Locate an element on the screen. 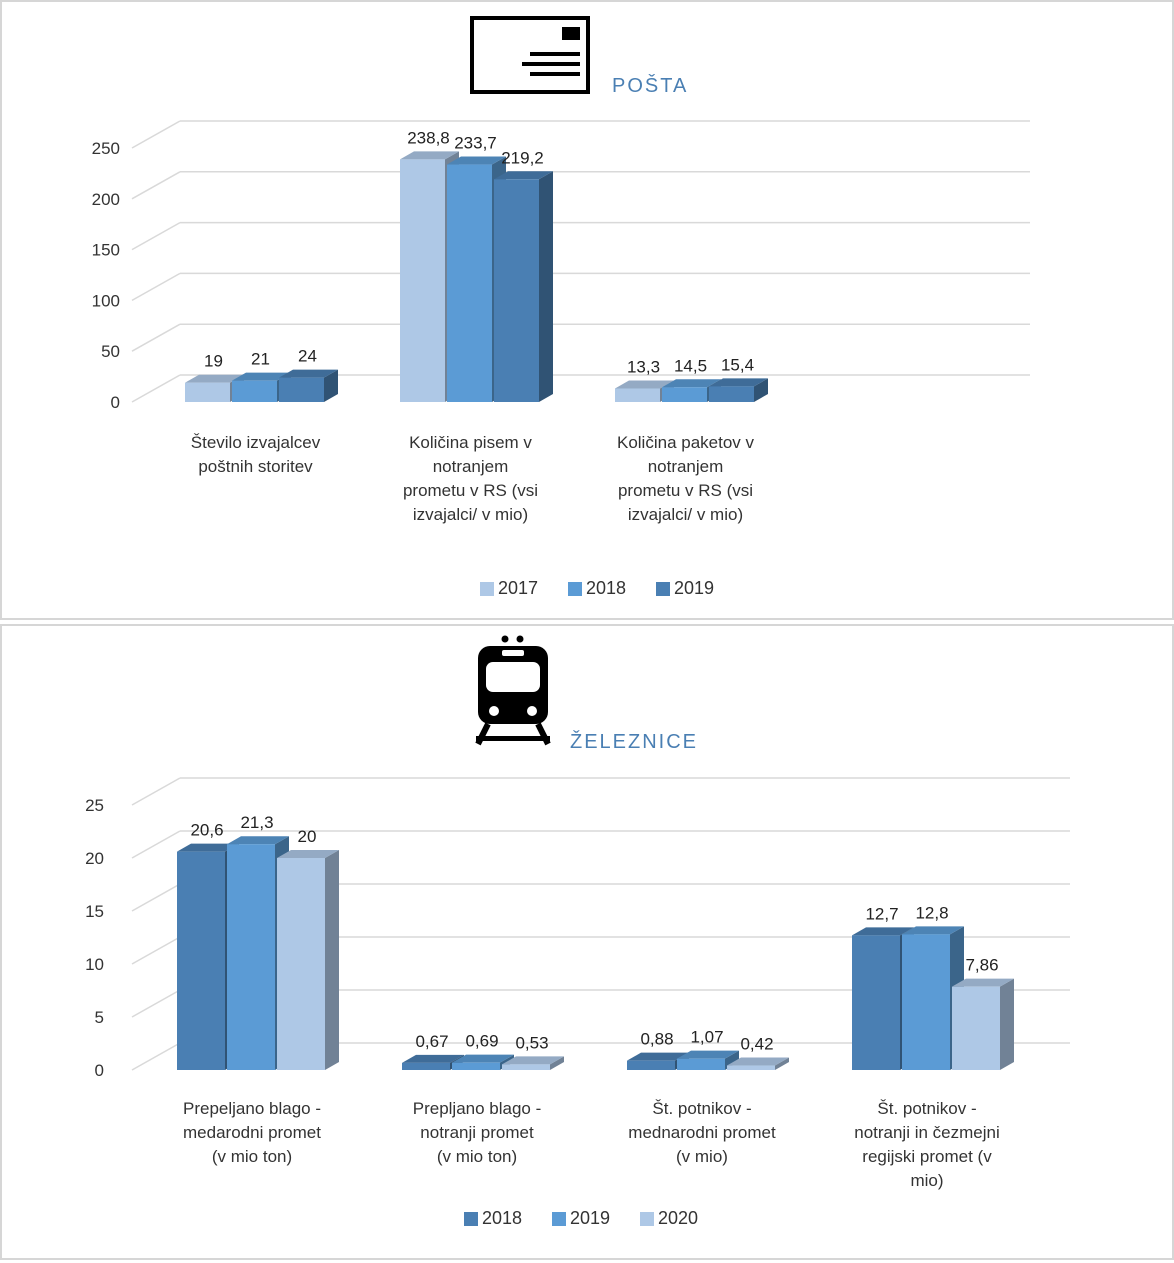  posta-data-label: 13,3 is located at coordinates (643, 366).